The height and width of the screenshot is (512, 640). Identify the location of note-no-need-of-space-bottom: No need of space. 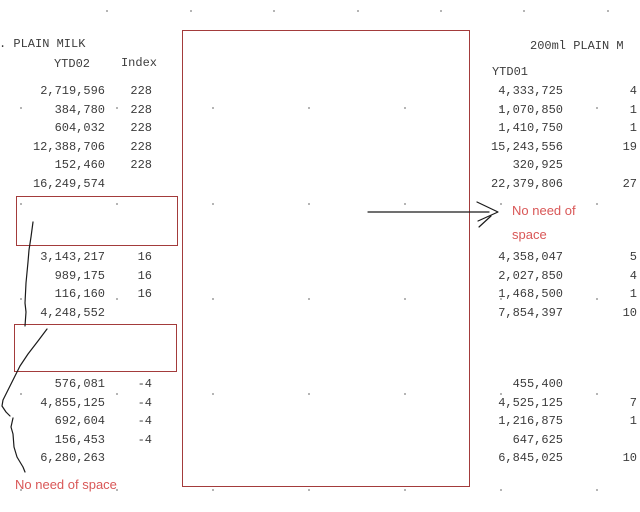
(66, 484).